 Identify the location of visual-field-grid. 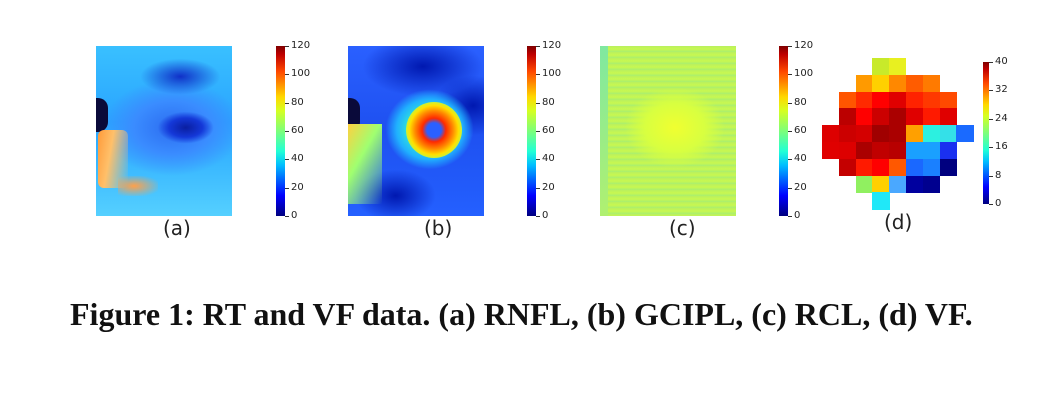
(898, 134).